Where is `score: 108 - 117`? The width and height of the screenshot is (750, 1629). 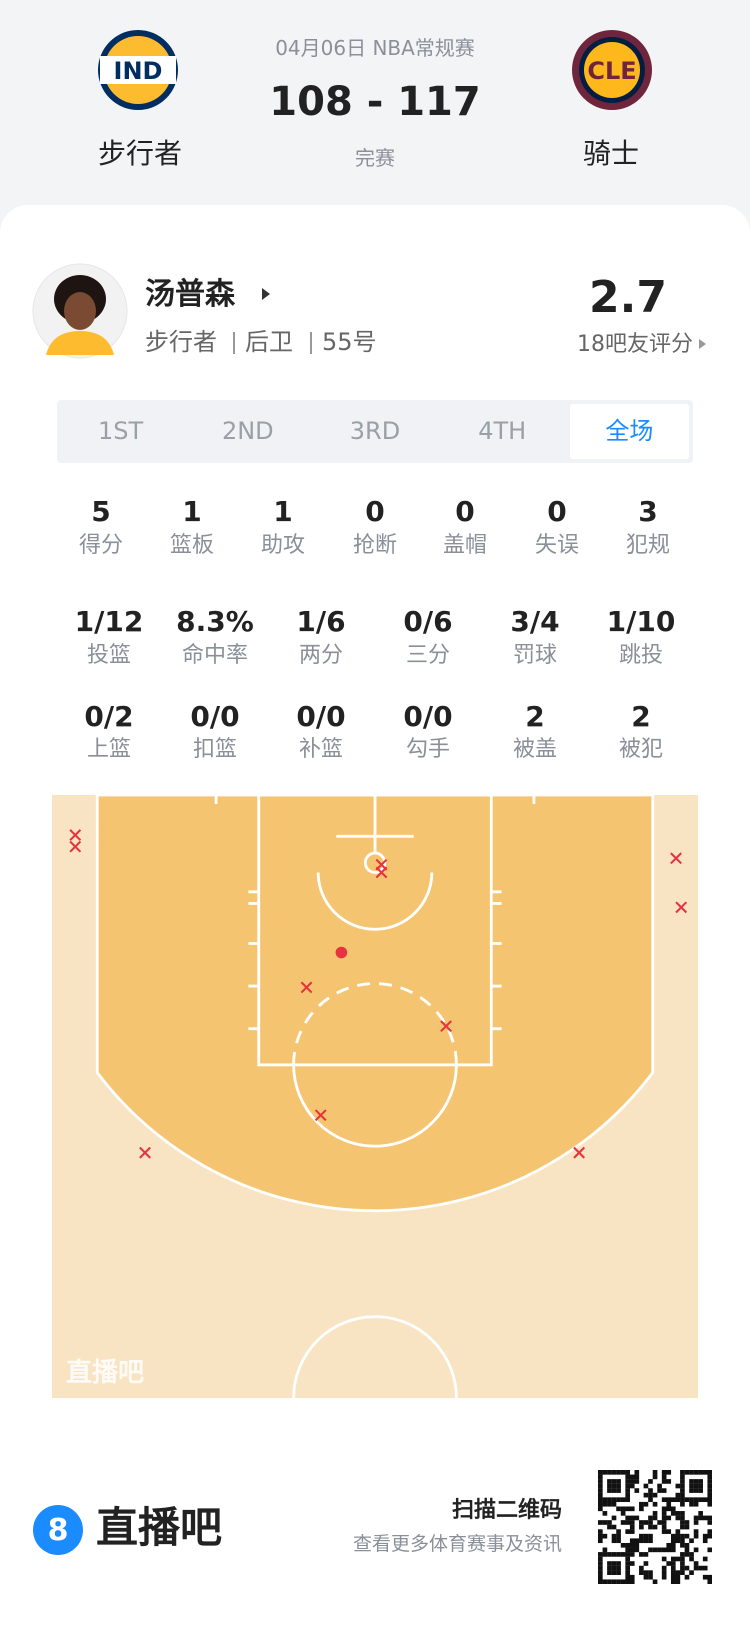 score: 108 - 117 is located at coordinates (375, 102).